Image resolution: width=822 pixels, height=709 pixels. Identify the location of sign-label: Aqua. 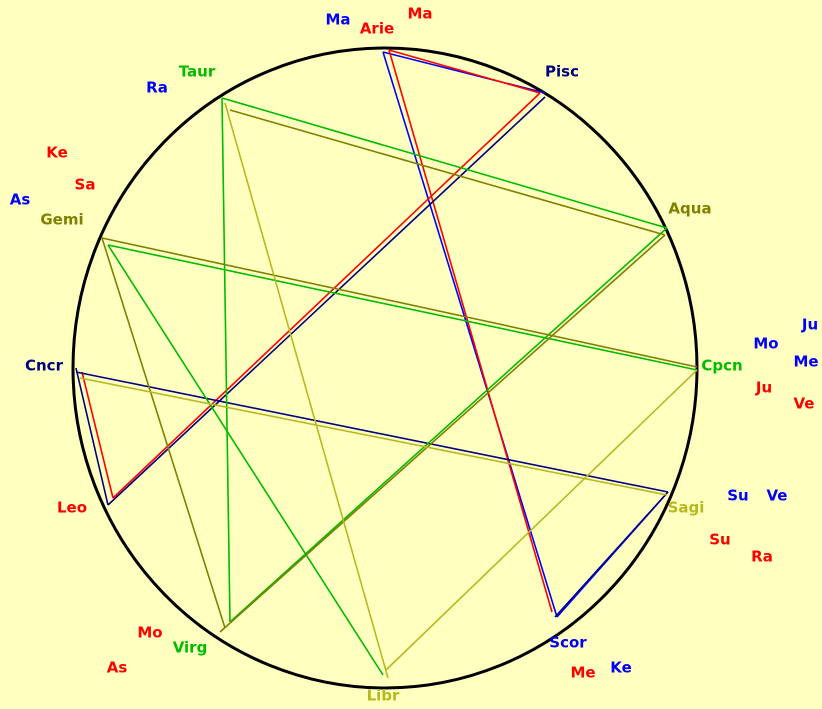
(689, 209).